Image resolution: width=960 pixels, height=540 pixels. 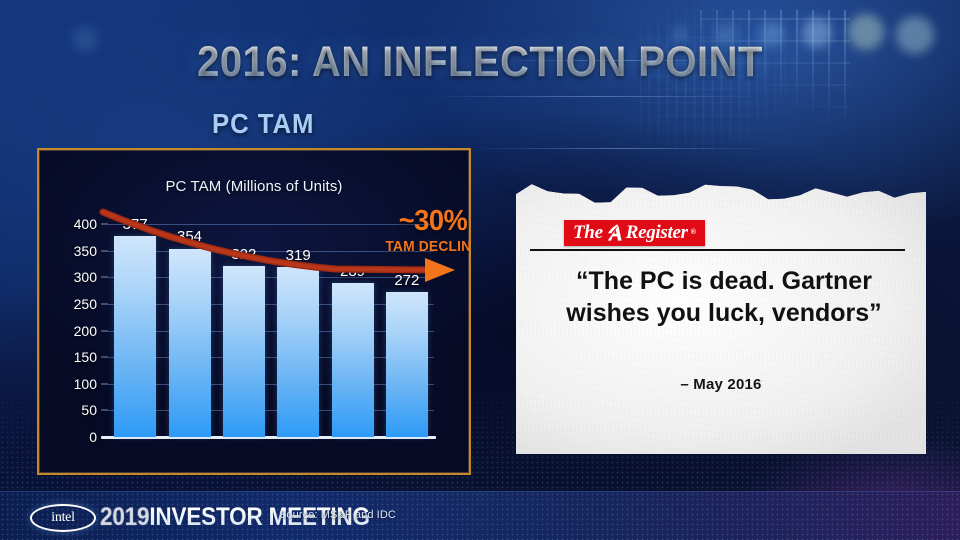 What do you see at coordinates (337, 515) in the screenshot?
I see `source-note: Source: MS&F and IDC` at bounding box center [337, 515].